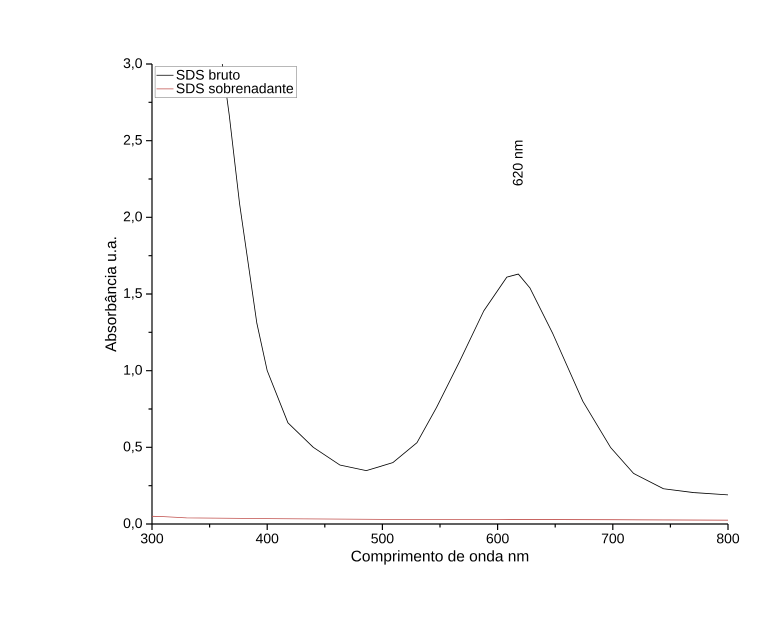 This screenshot has height=618, width=771. Describe the element at coordinates (133, 64) in the screenshot. I see `y-tick-label: 3,0` at that location.